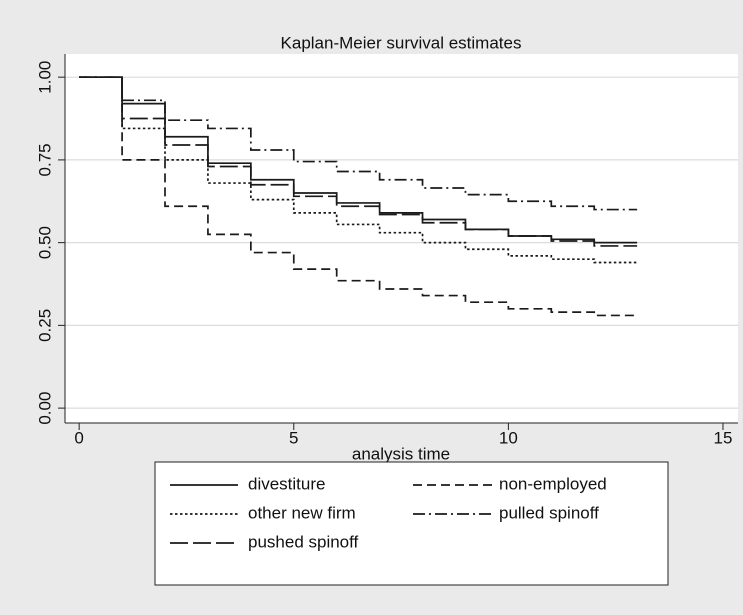 This screenshot has height=615, width=743. I want to click on legend-label: pulled spinoff, so click(549, 512).